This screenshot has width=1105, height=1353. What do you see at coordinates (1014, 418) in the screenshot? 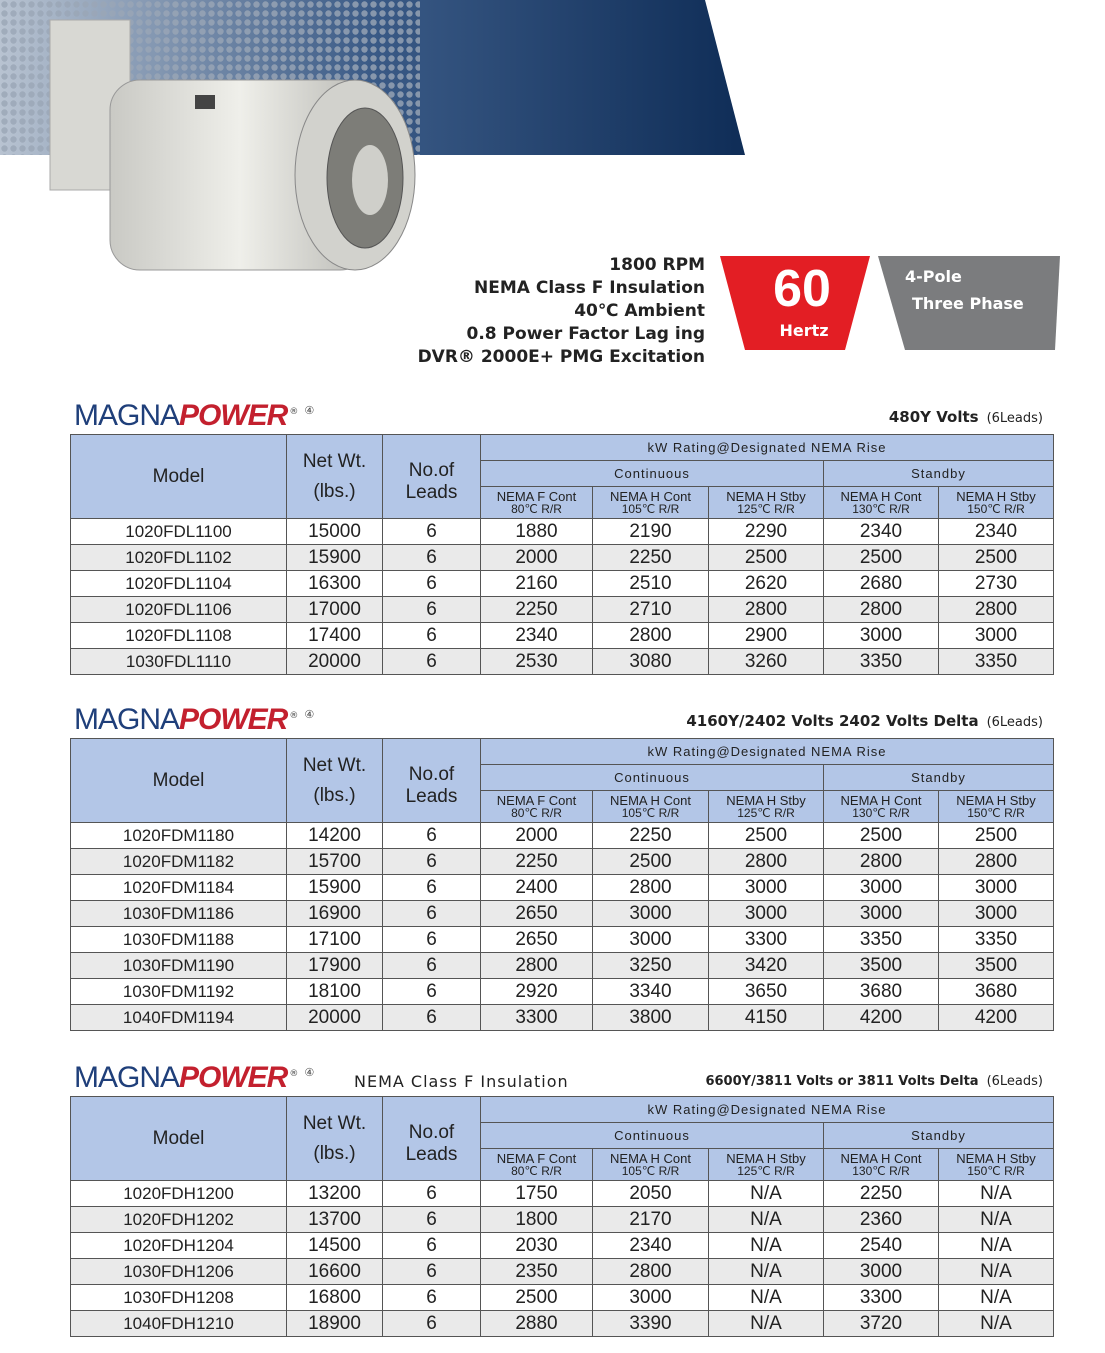
I see `leads-note: (6Leads)` at bounding box center [1014, 418].